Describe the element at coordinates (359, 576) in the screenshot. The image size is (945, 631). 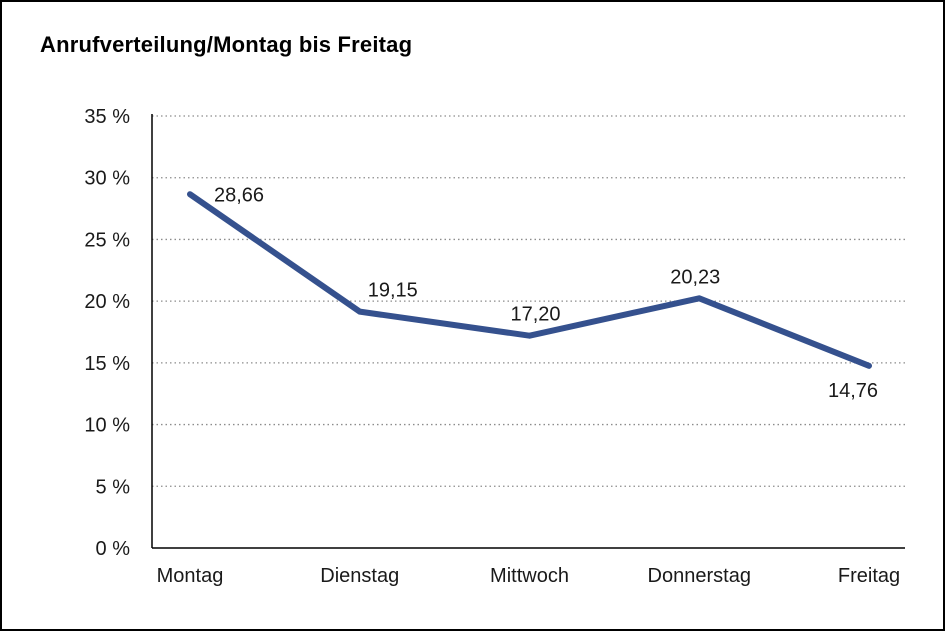
I see `x-axis-label: Dienstag` at that location.